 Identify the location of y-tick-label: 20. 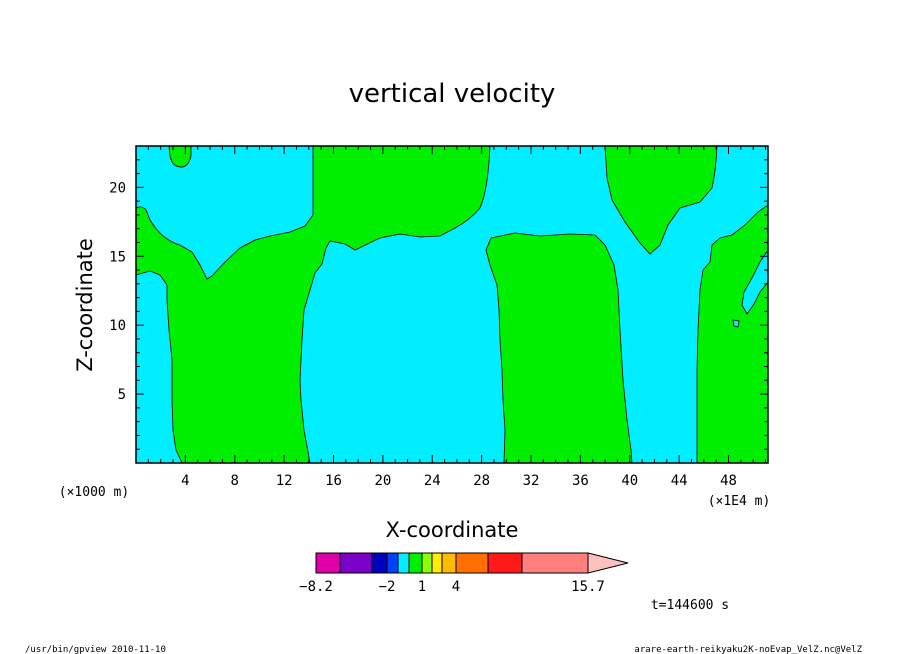
(117, 188).